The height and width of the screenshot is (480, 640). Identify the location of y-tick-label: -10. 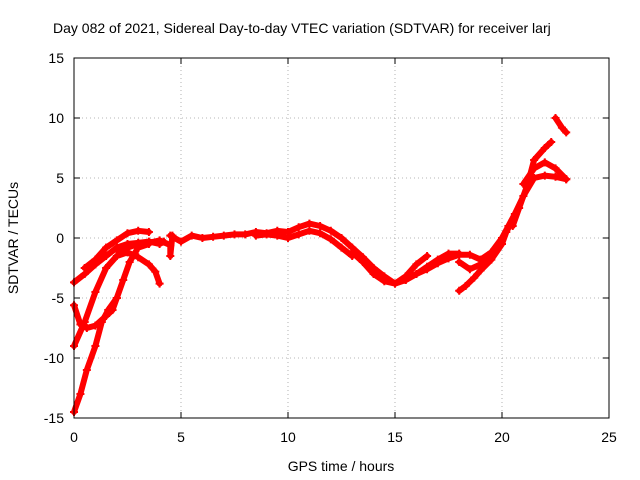
(54, 358).